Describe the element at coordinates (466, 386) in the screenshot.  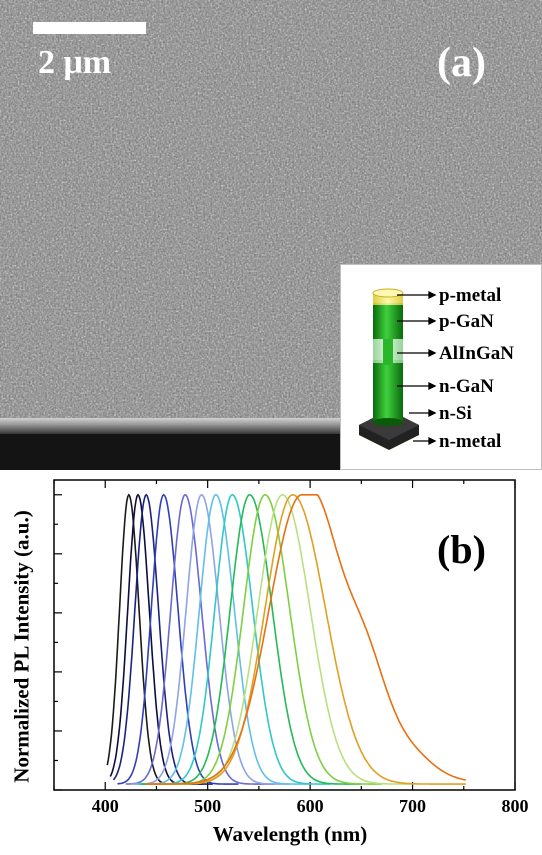
I see `label-n-gan: n-GaN` at that location.